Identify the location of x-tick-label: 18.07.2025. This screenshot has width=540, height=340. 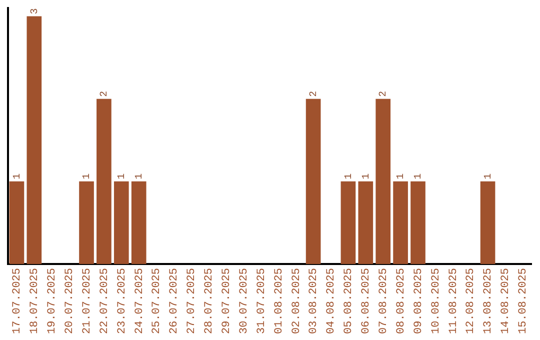
(35, 301).